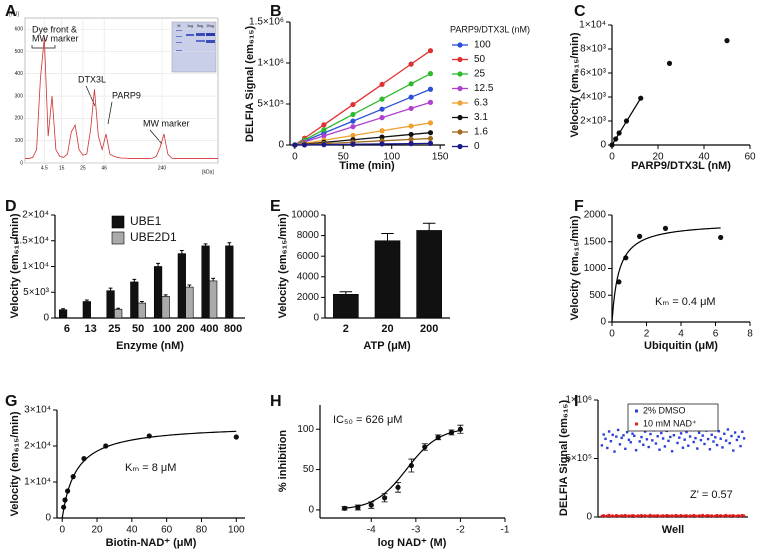 The image size is (767, 554). What do you see at coordinates (167, 530) in the screenshot?
I see `x-tick-label: 60` at bounding box center [167, 530].